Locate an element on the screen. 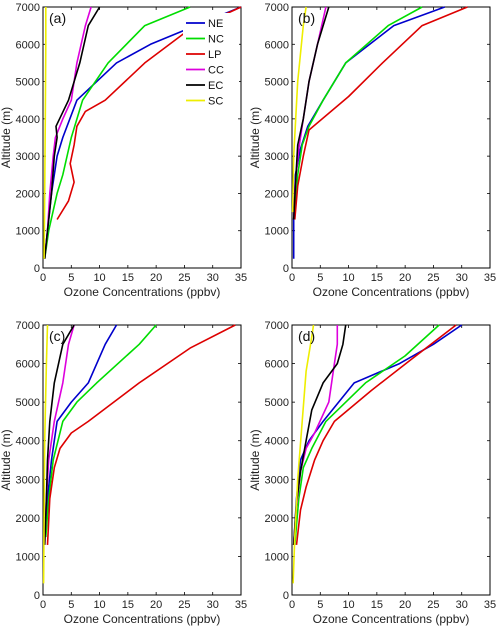 The height and width of the screenshot is (632, 500). panel-label: (b) is located at coordinates (306, 18).